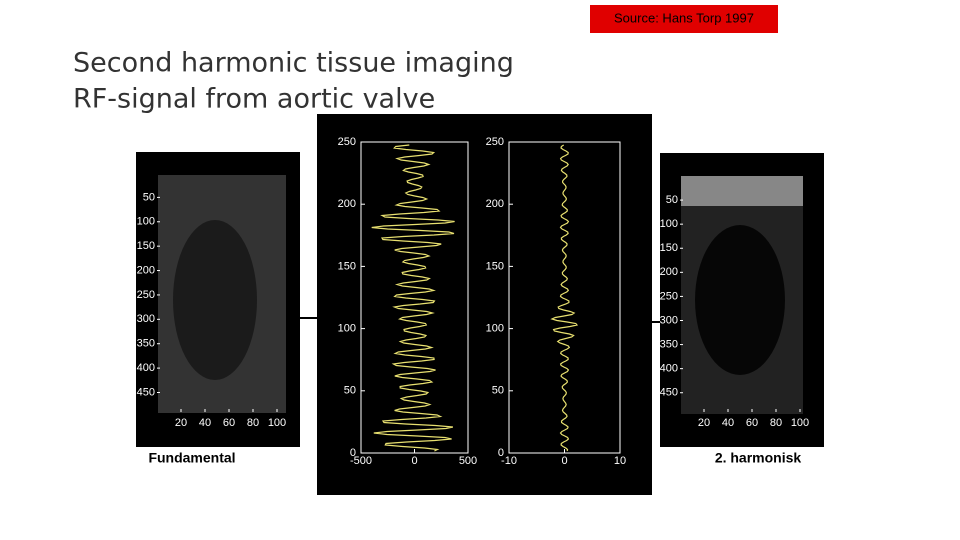 Image resolution: width=960 pixels, height=540 pixels. I want to click on image-caption: 2. harmonisk, so click(758, 458).